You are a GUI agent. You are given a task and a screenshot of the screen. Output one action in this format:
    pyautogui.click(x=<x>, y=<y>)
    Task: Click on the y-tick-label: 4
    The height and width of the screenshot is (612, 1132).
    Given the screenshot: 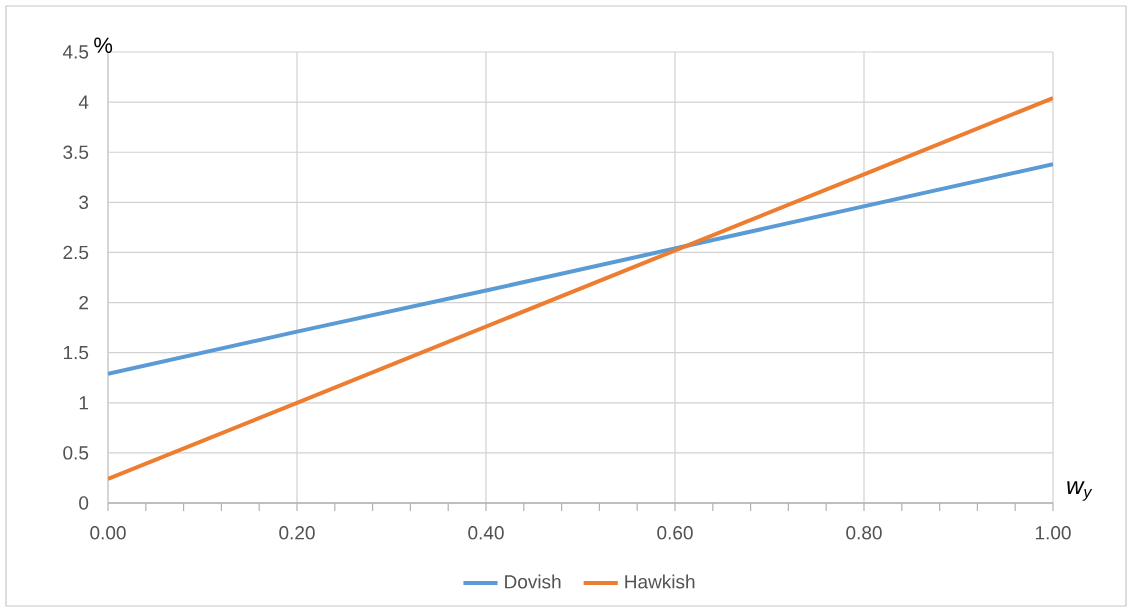 What is the action you would take?
    pyautogui.click(x=83, y=102)
    